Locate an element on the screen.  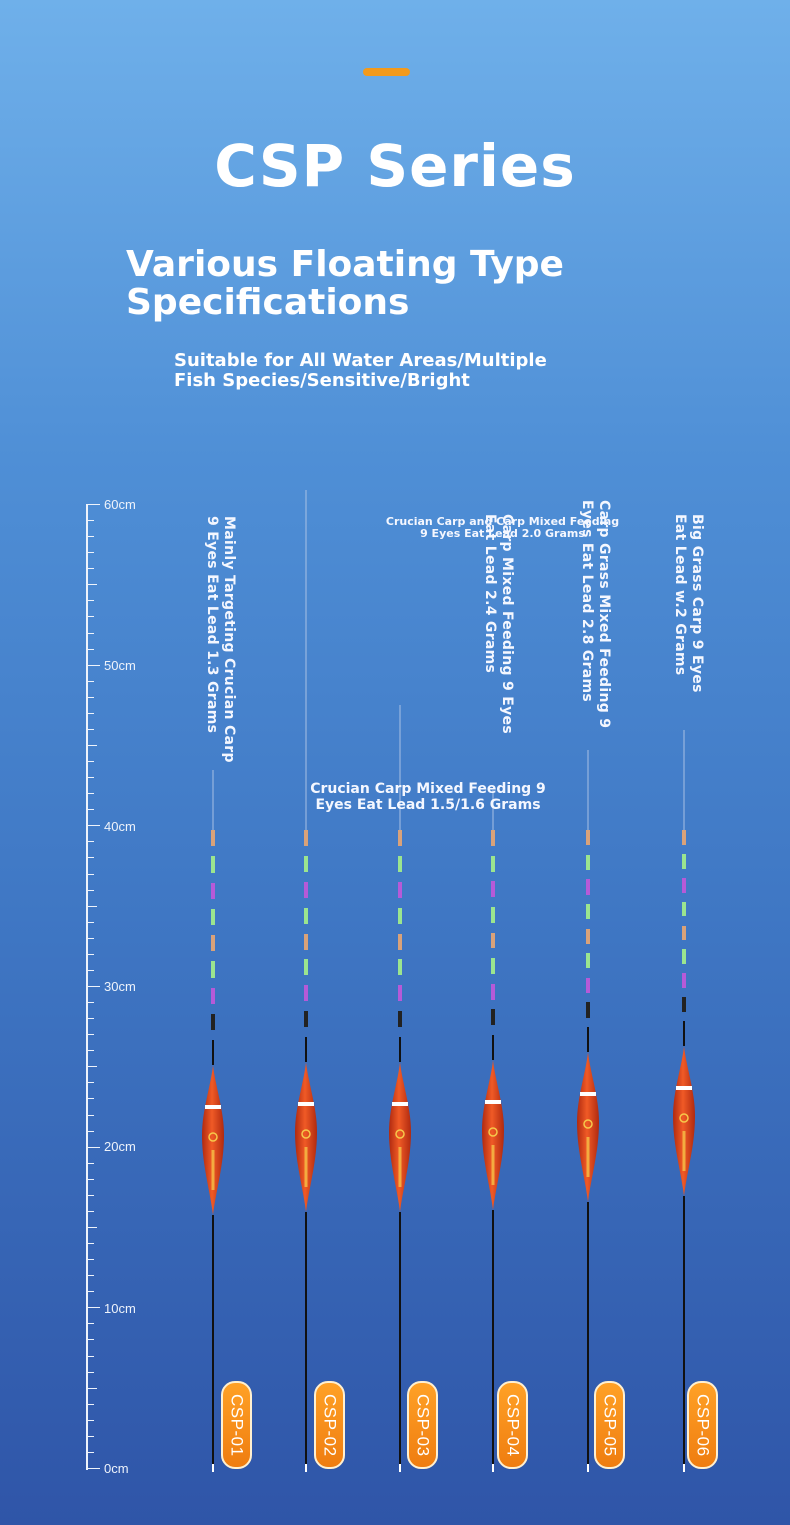
ruler-label-40: 40cm is located at coordinates (120, 826).